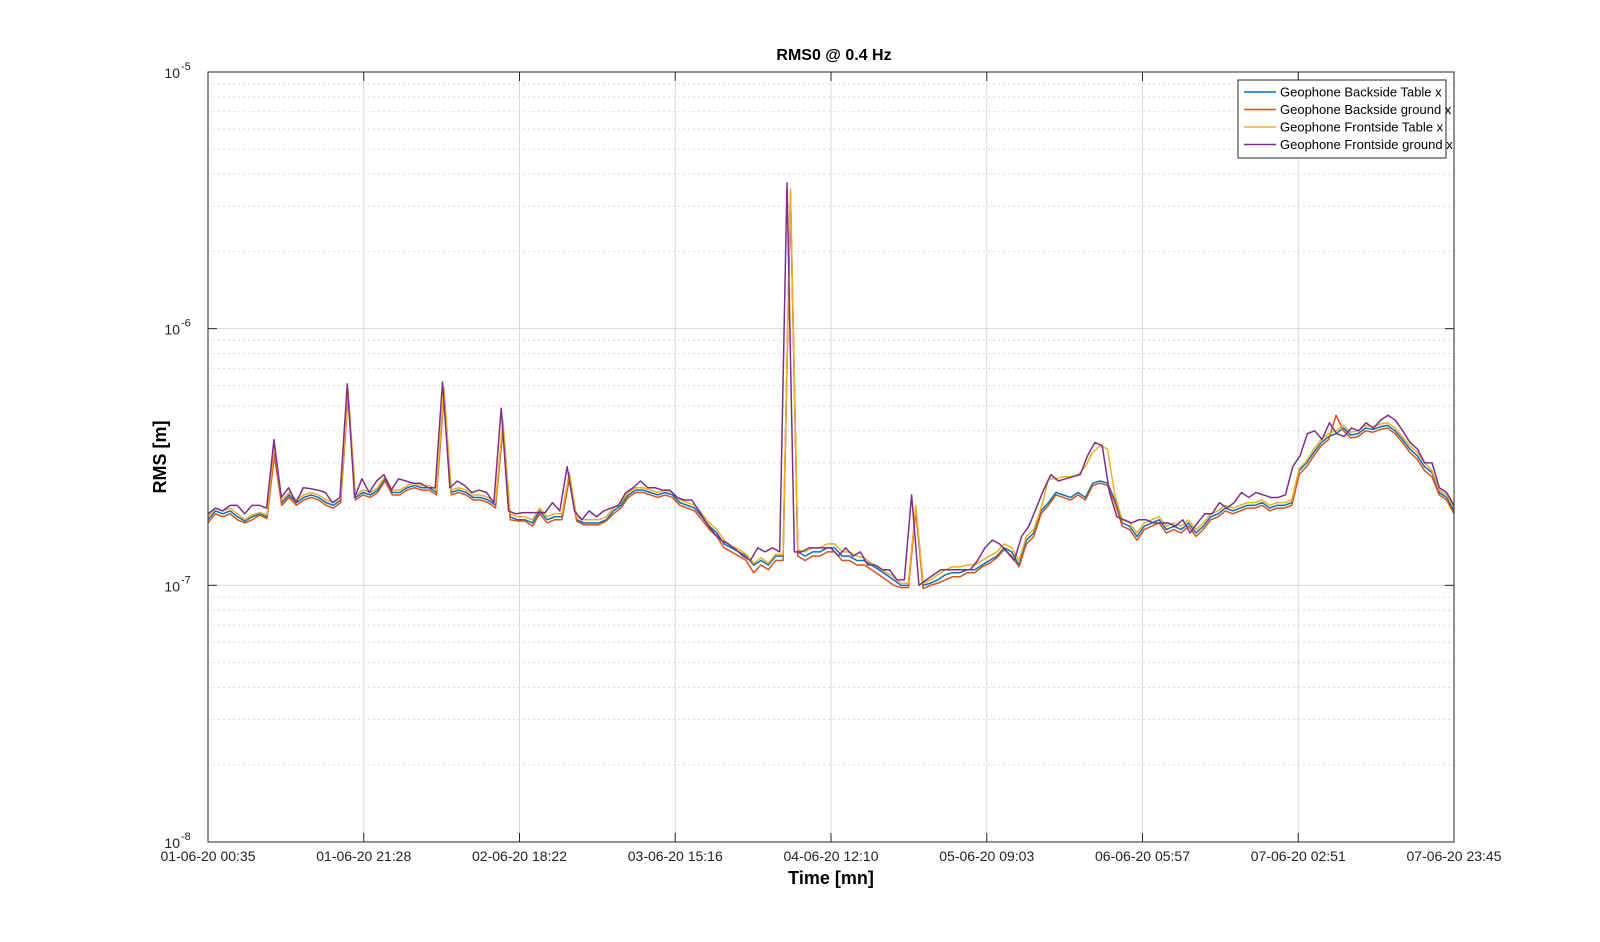 The image size is (1600, 942). Describe the element at coordinates (1366, 109) in the screenshot. I see `legend-entry: Geophone Backside ground x` at that location.